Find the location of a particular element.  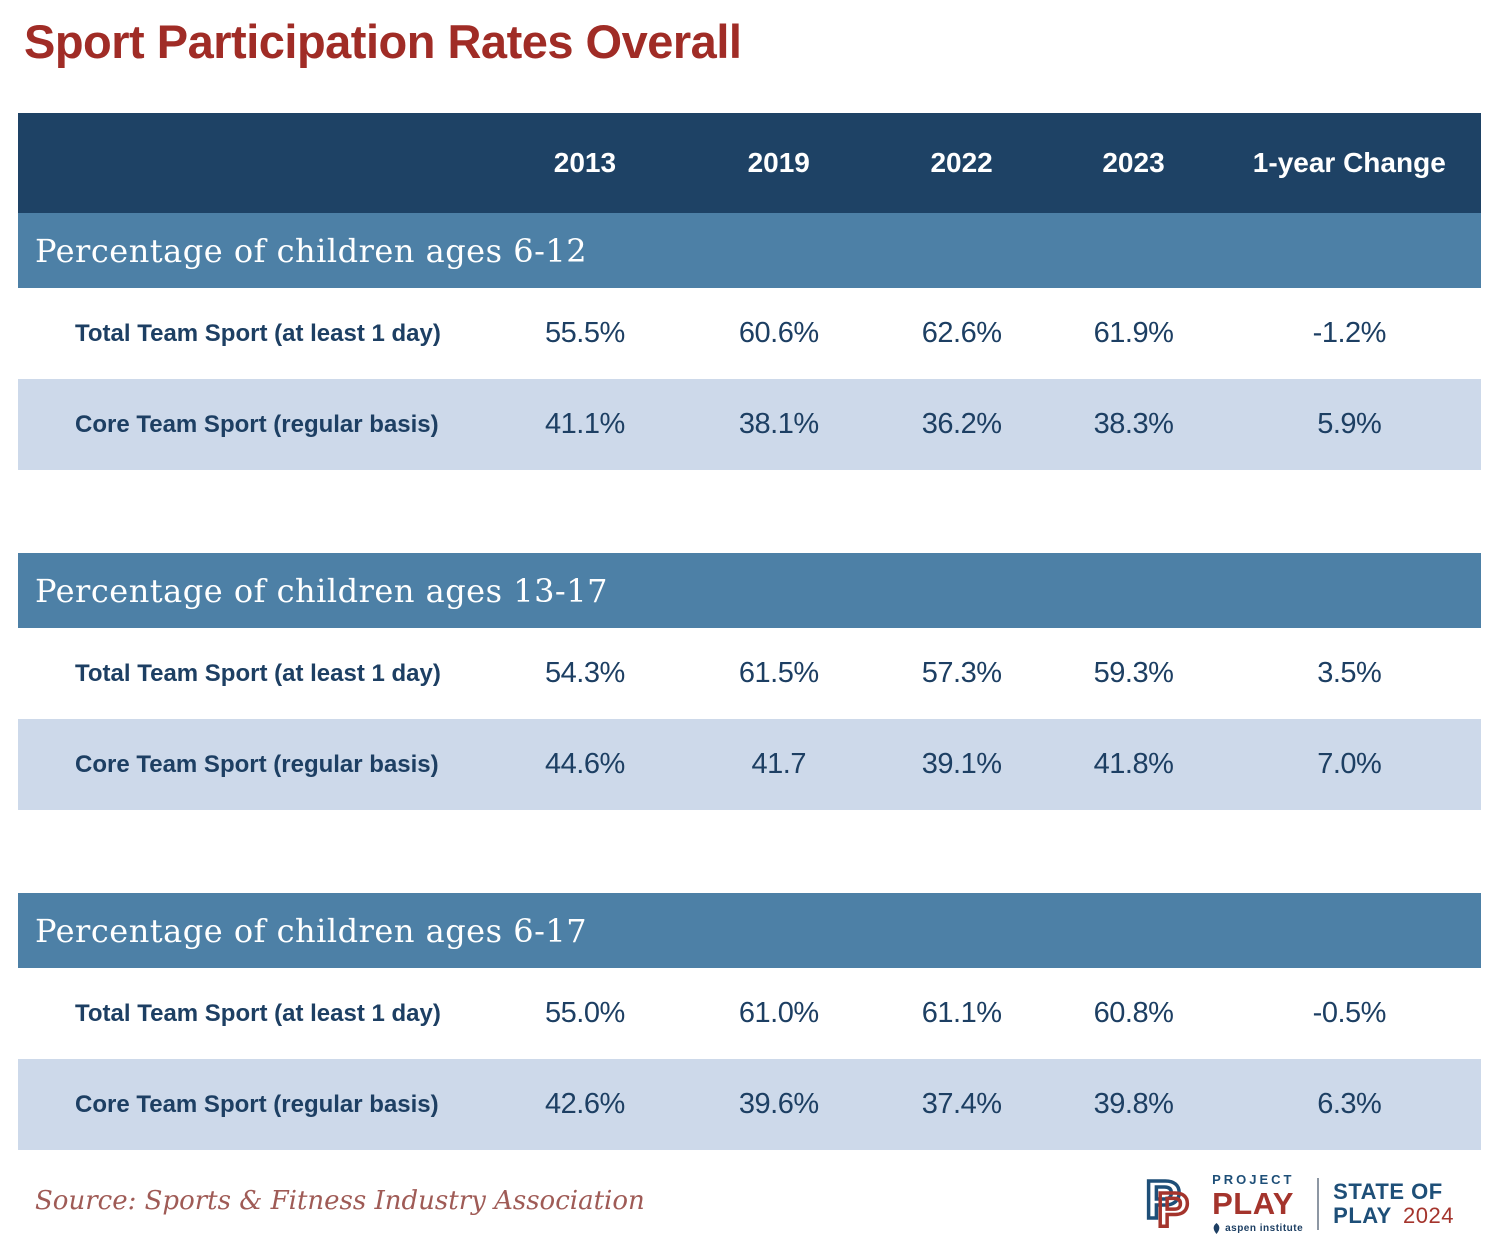

project-play-monogram-icon: P P is located at coordinates (1172, 1203).